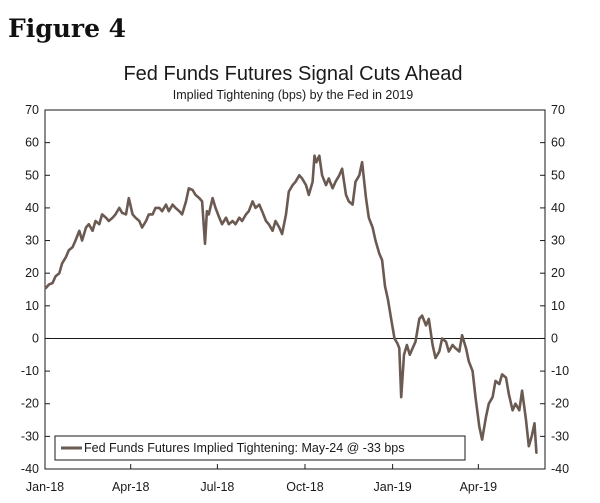 Image resolution: width=600 pixels, height=503 pixels. I want to click on y-tick-label-left: 0, so click(35, 338).